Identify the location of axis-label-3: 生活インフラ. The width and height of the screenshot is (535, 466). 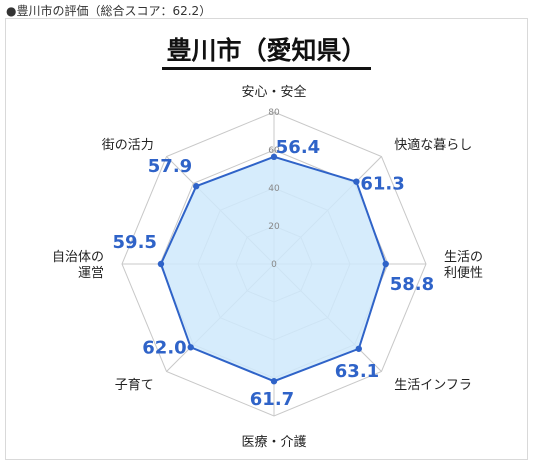
(433, 385).